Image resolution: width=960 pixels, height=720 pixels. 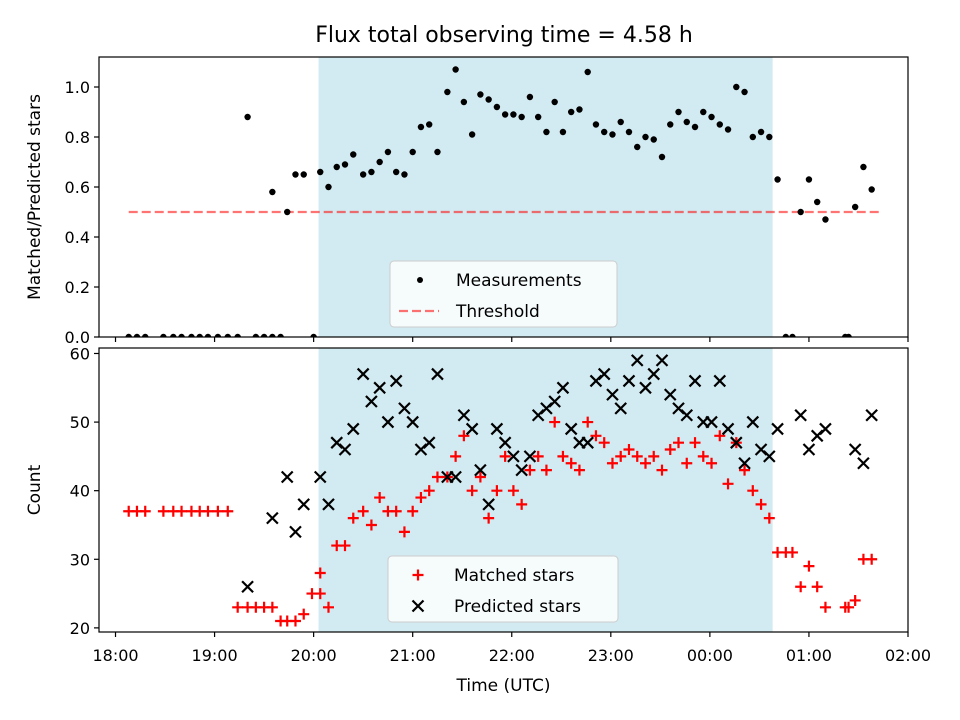 What do you see at coordinates (611, 655) in the screenshot?
I see `x-tick-label: 23:00` at bounding box center [611, 655].